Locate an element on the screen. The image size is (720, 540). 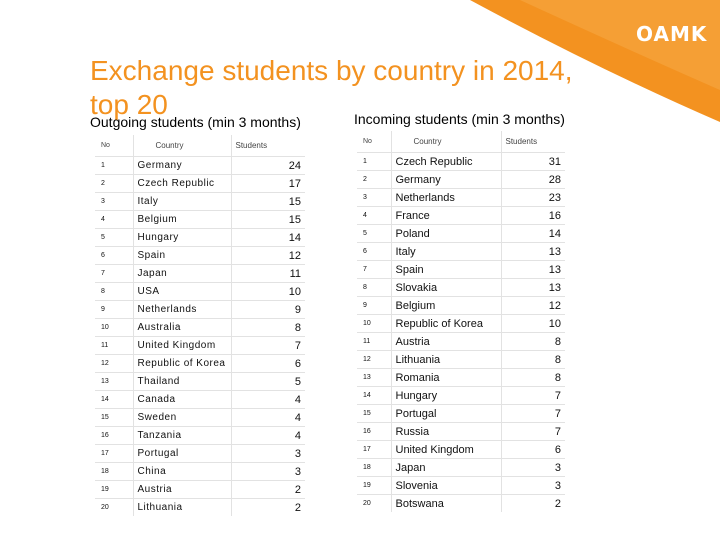
cell-country: Romania is located at coordinates (445, 377).